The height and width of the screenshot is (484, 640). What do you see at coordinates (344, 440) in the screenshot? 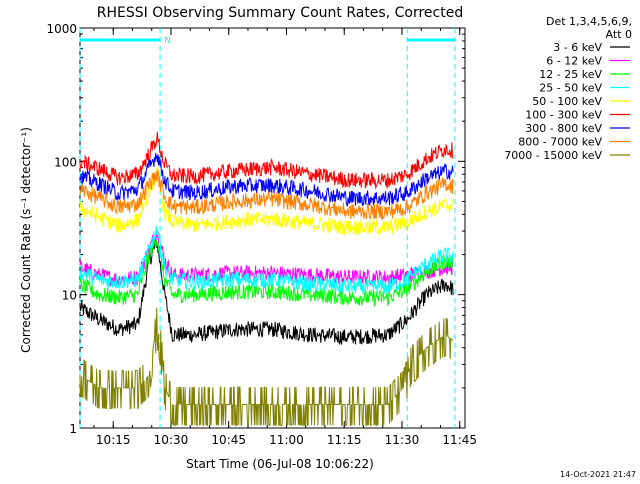
I see `x-tick-label: 11:15` at bounding box center [344, 440].